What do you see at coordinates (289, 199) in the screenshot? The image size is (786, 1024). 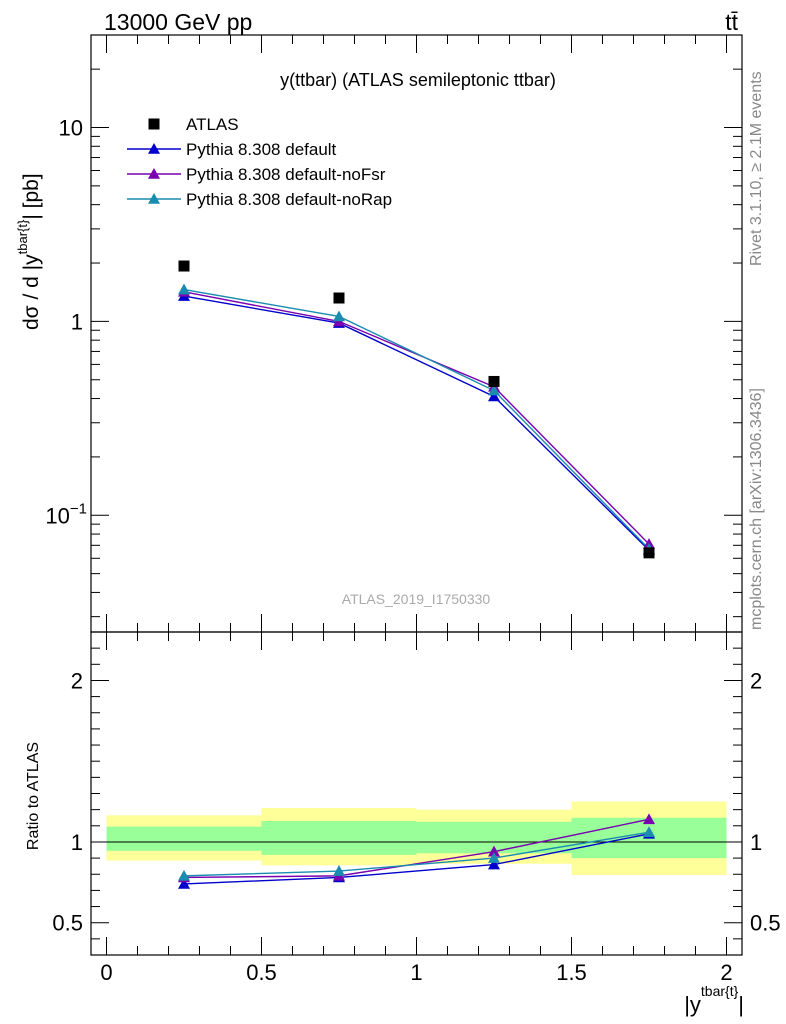 I see `legend-label: Pythia 8.308 default-noRap` at bounding box center [289, 199].